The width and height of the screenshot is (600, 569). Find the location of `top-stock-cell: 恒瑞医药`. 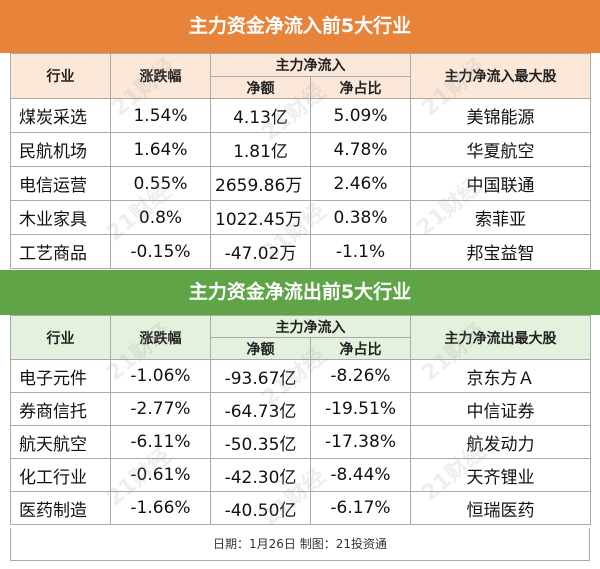

top-stock-cell: 恒瑞医药 is located at coordinates (500, 508).